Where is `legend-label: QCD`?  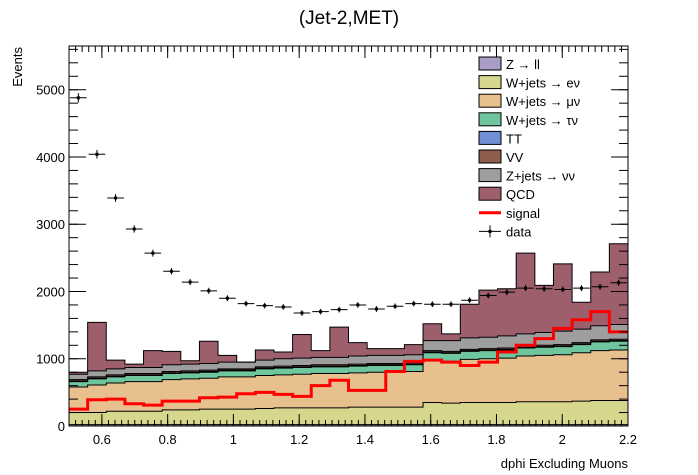 legend-label: QCD is located at coordinates (520, 194).